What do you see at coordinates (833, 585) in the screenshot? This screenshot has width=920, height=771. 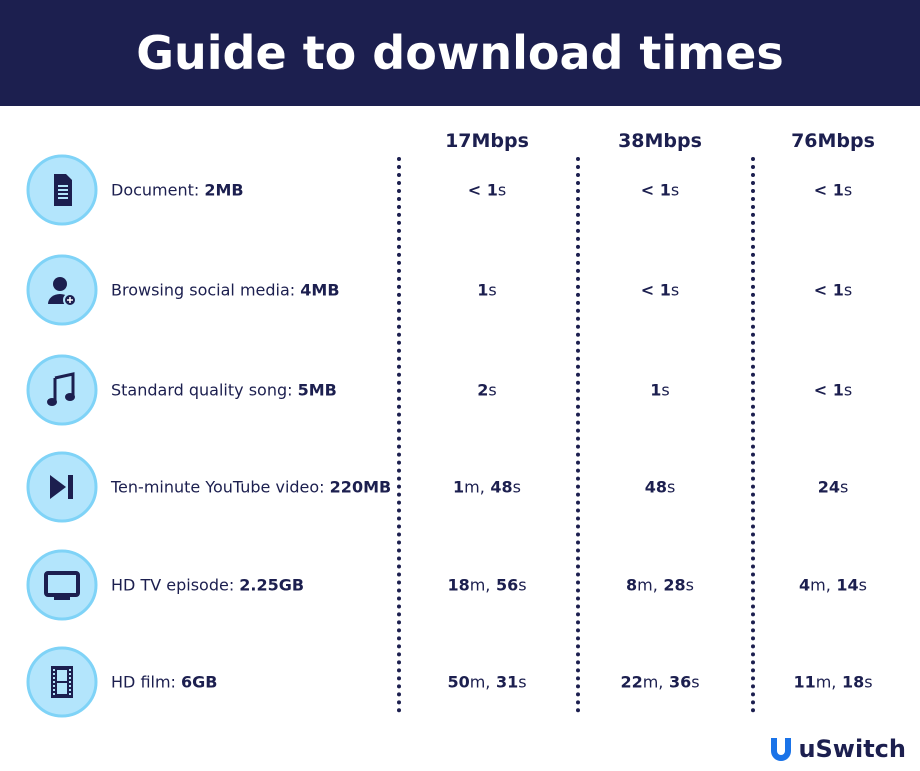 I see `download-time: 4m, 14s` at bounding box center [833, 585].